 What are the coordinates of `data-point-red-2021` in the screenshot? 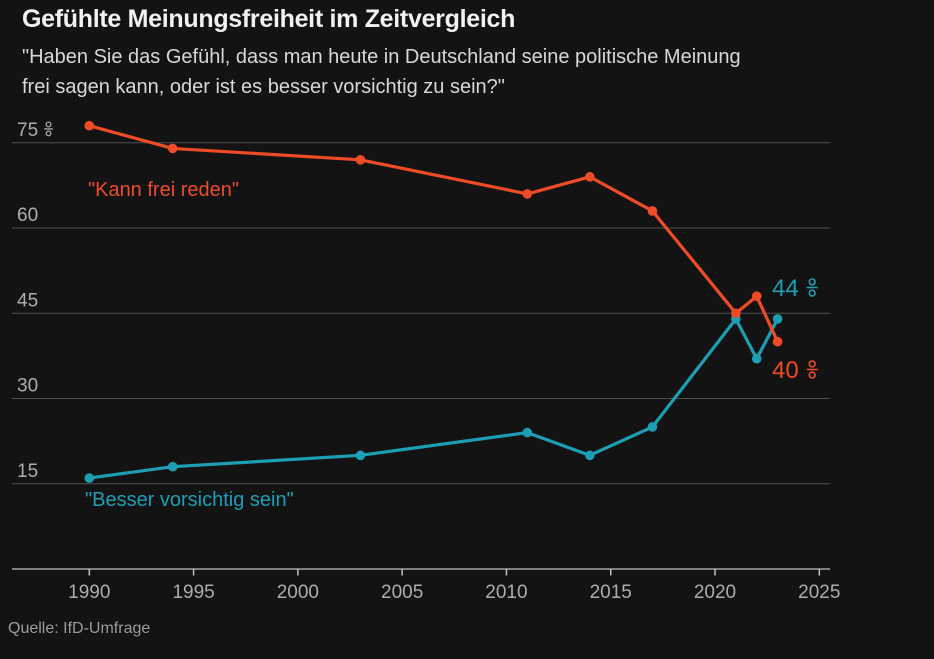 It's located at (736, 313).